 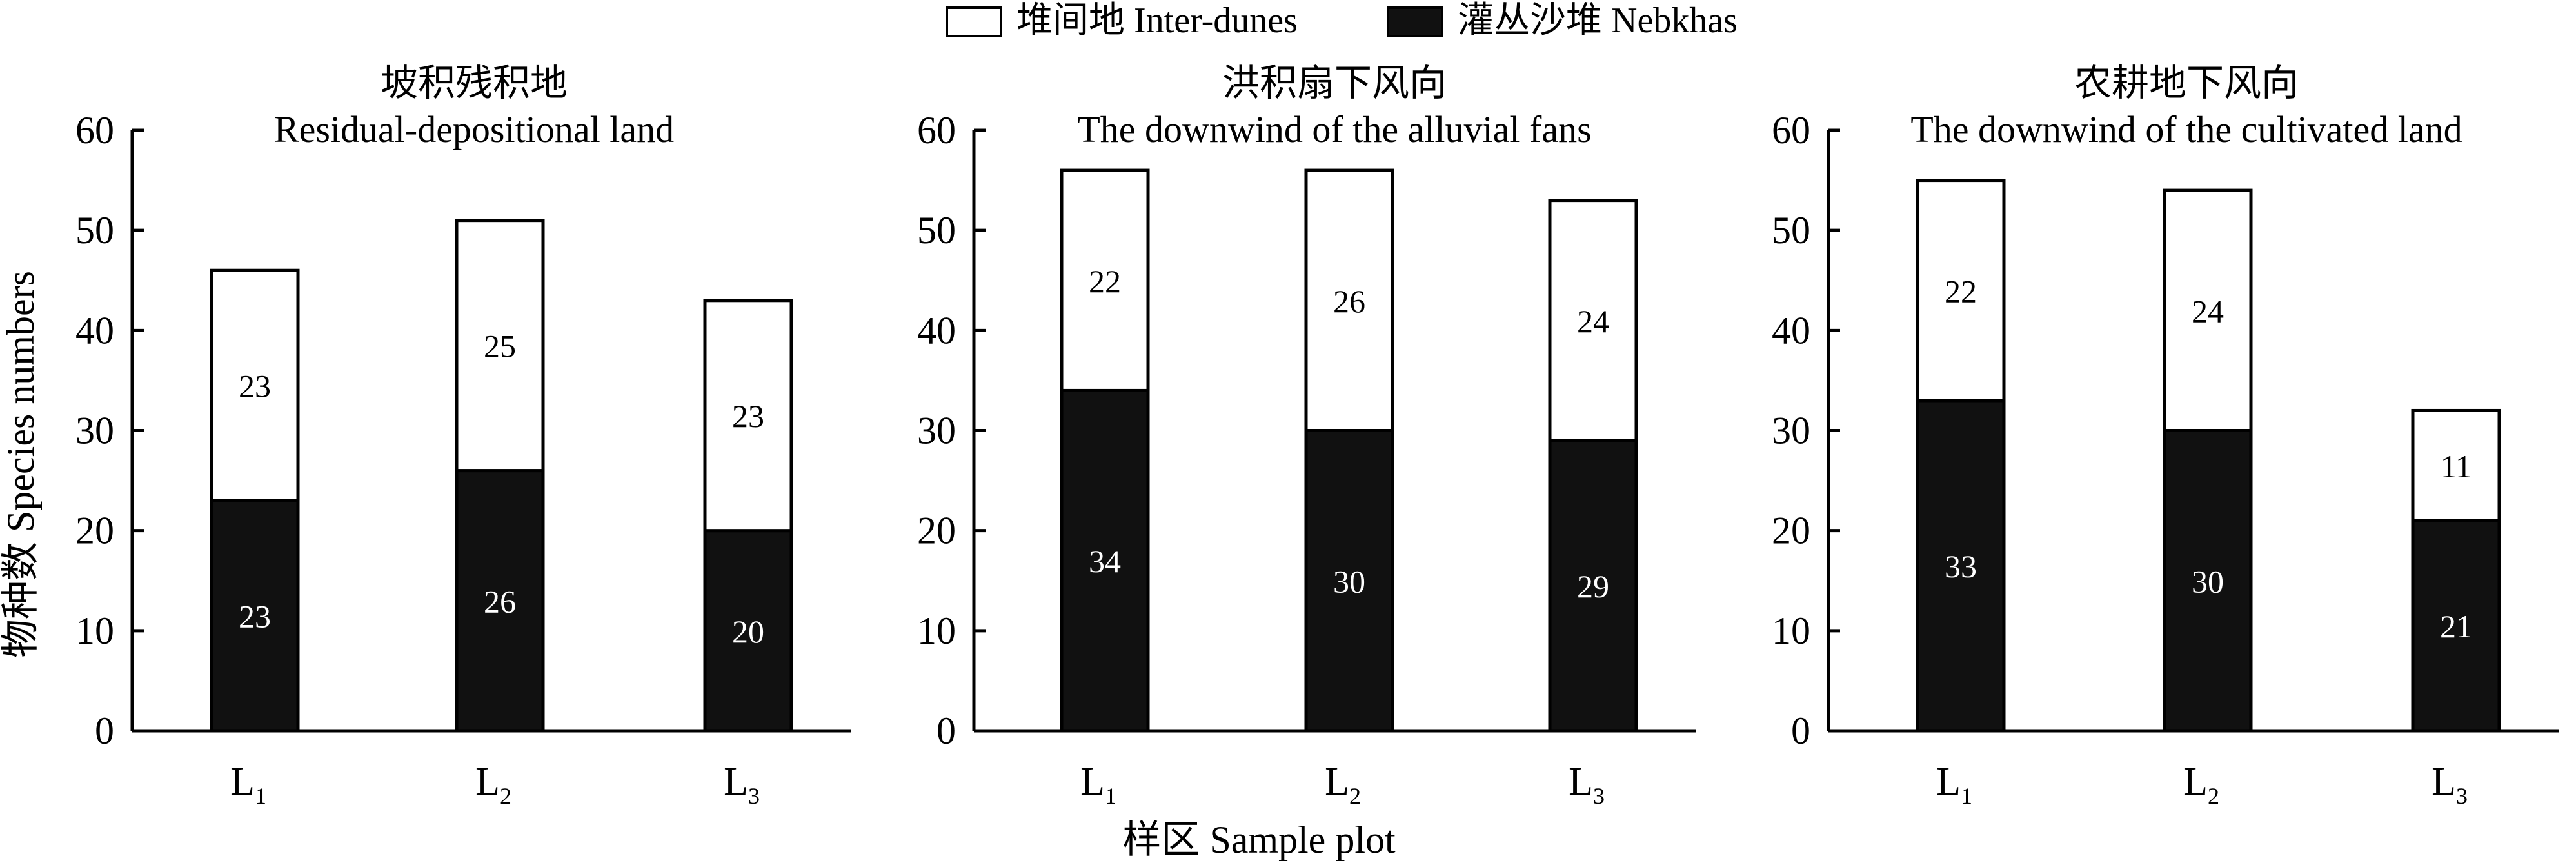 I want to click on panel-title-en: Residual-depositional land, so click(x=474, y=129).